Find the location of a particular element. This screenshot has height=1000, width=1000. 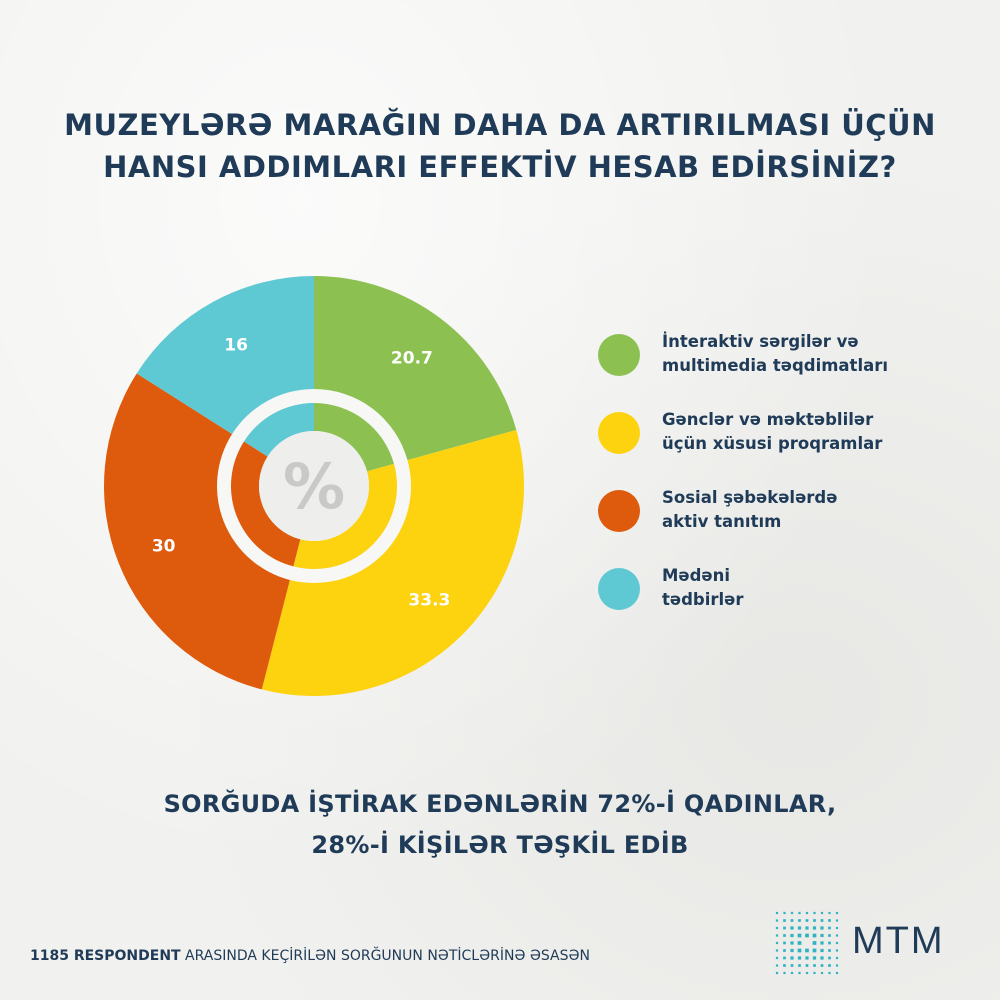

legend-item: Sosial şəbəkələrdə aktiv tanıtım is located at coordinates (788, 509).